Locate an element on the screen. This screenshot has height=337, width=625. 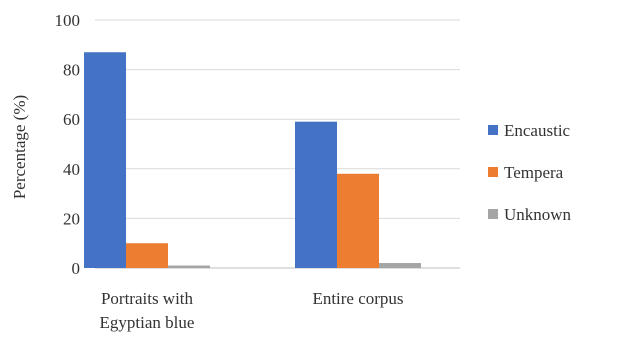
legend-label-tempera: Tempera is located at coordinates (534, 172).